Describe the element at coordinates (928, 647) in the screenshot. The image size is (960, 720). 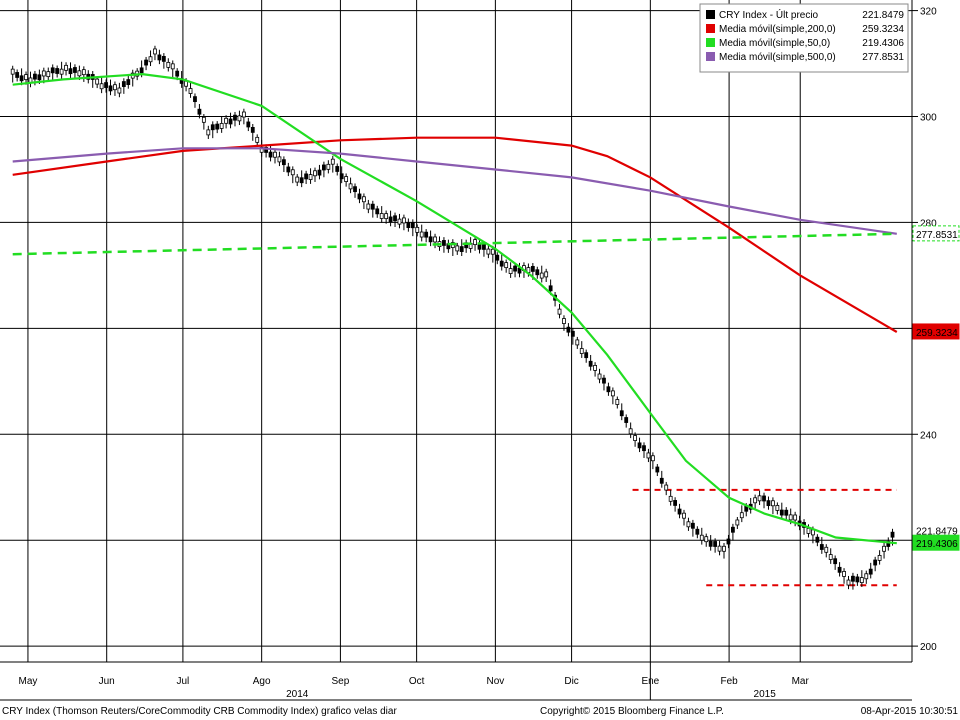
I see `y-tick-label: 200` at that location.